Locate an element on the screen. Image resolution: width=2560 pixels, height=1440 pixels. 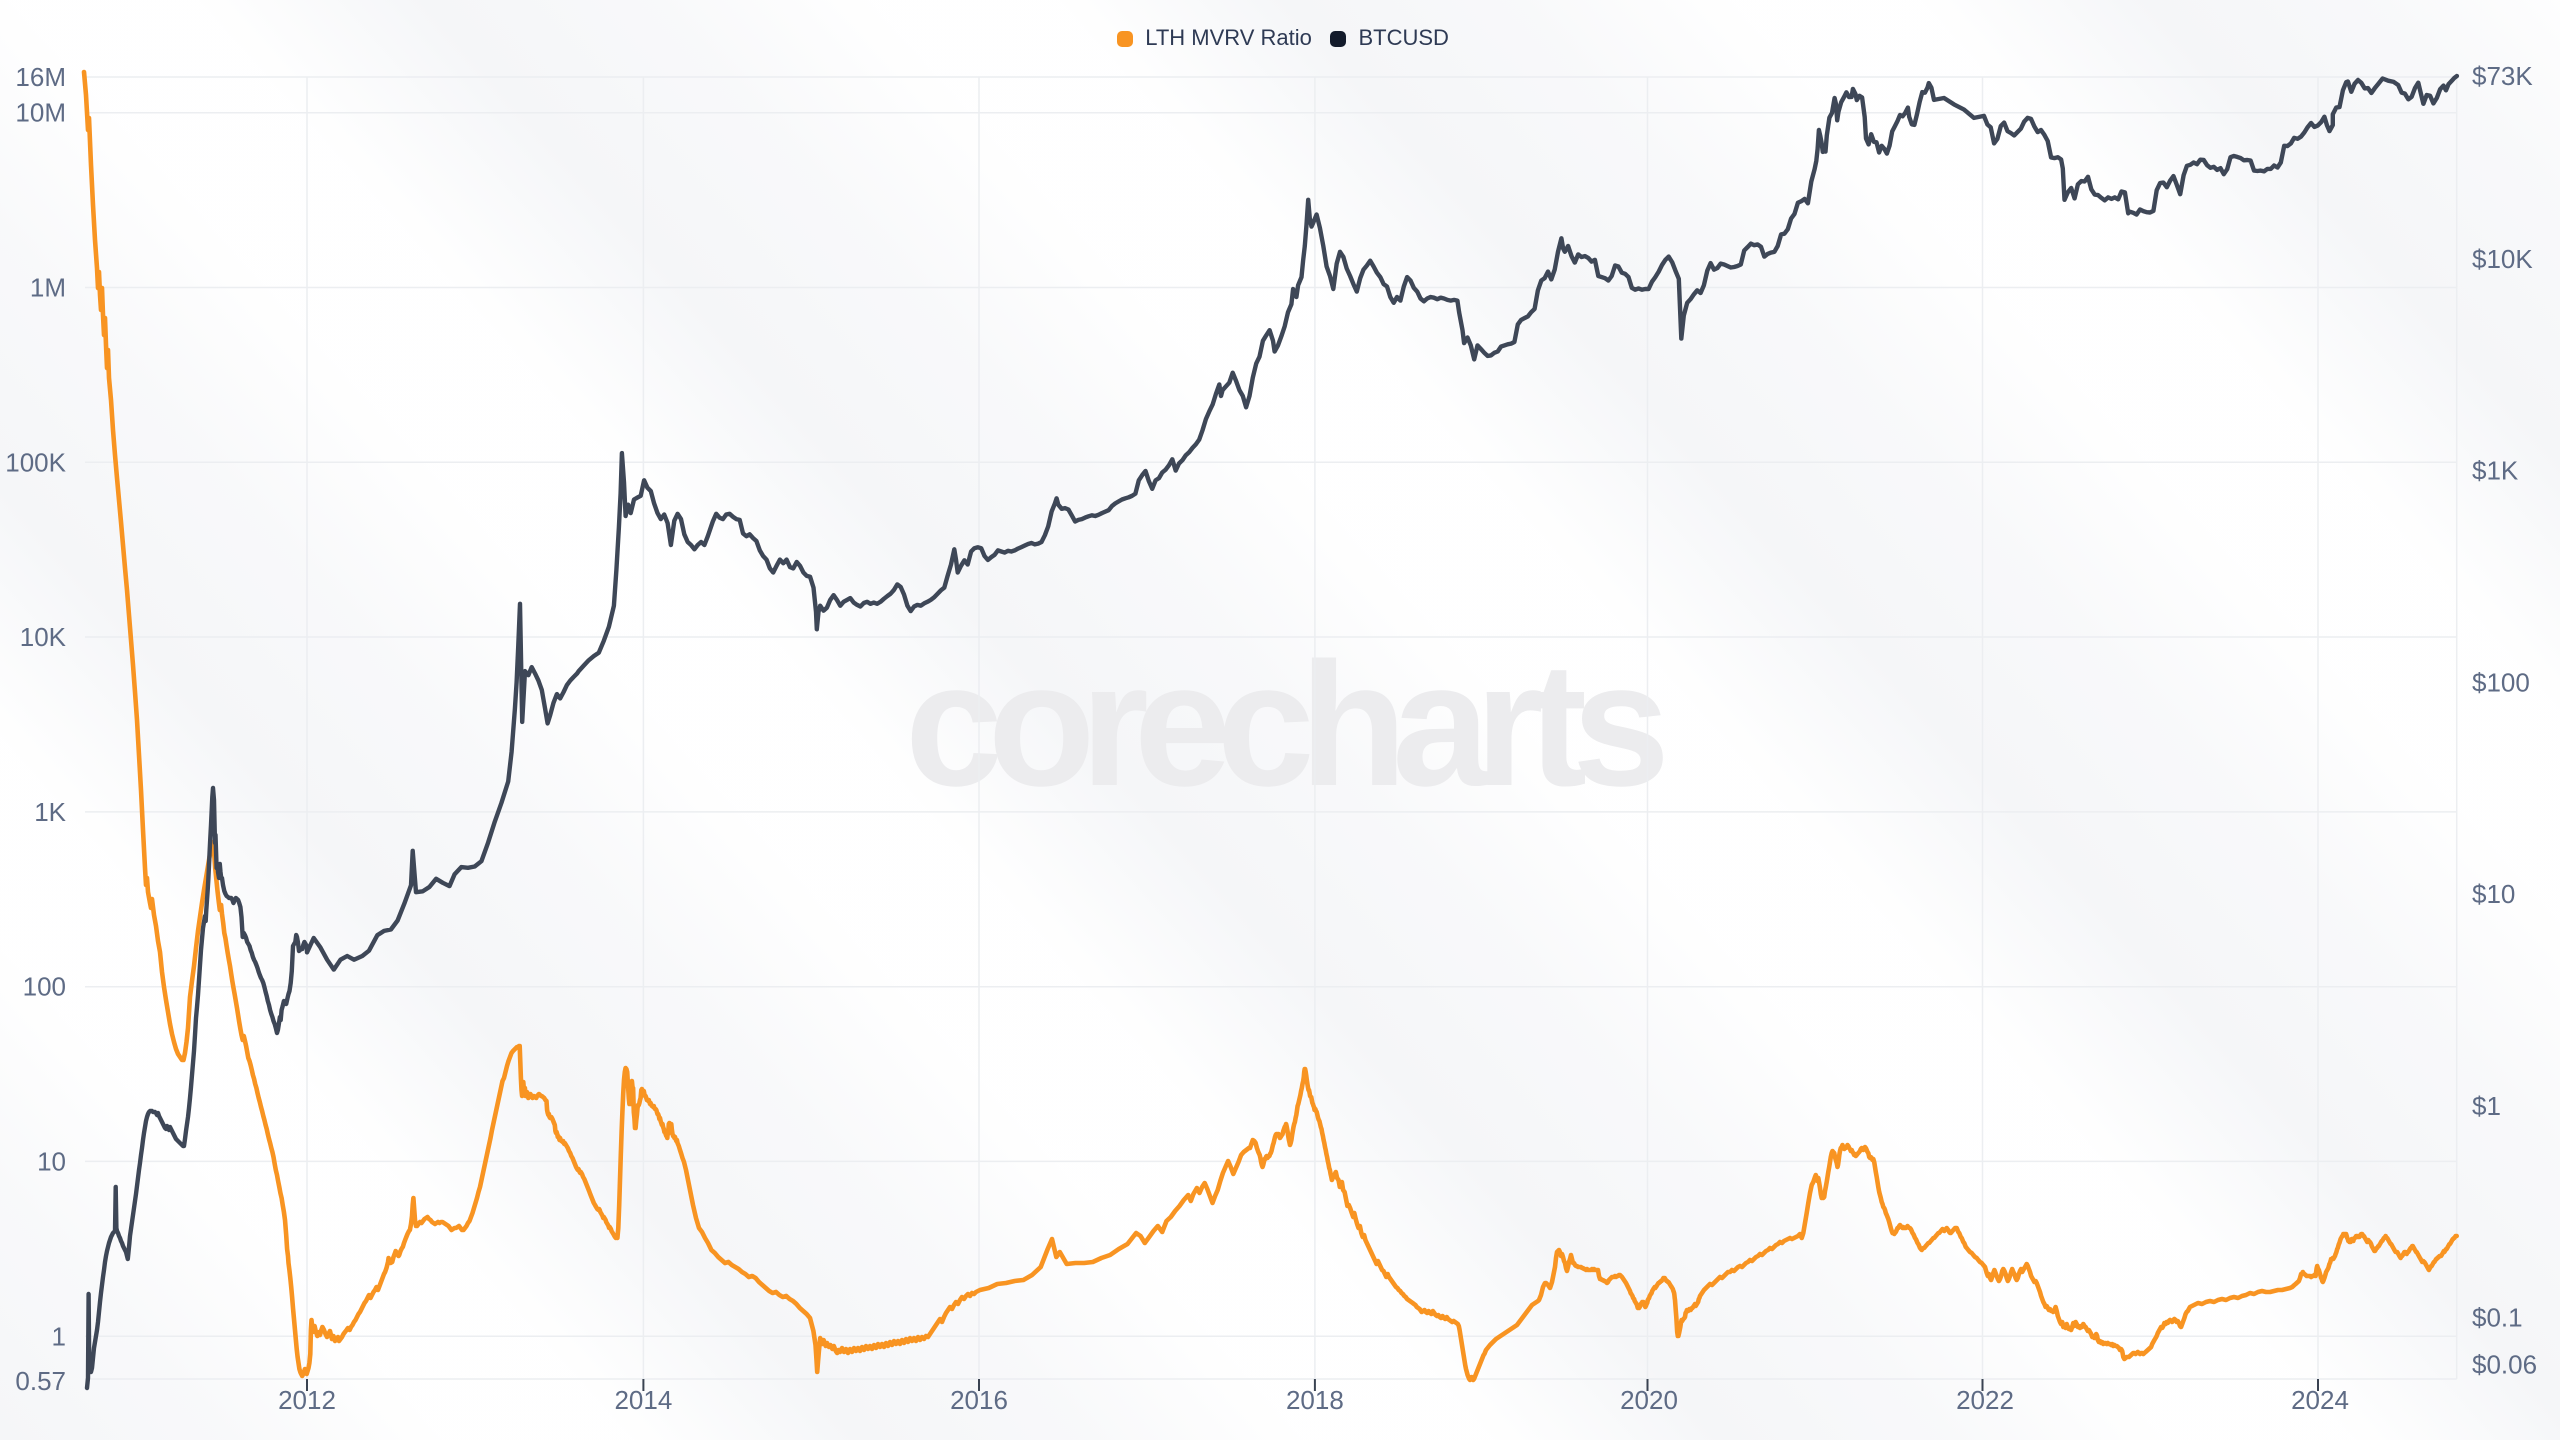
svg-text: 2024 is located at coordinates (2320, 1400).